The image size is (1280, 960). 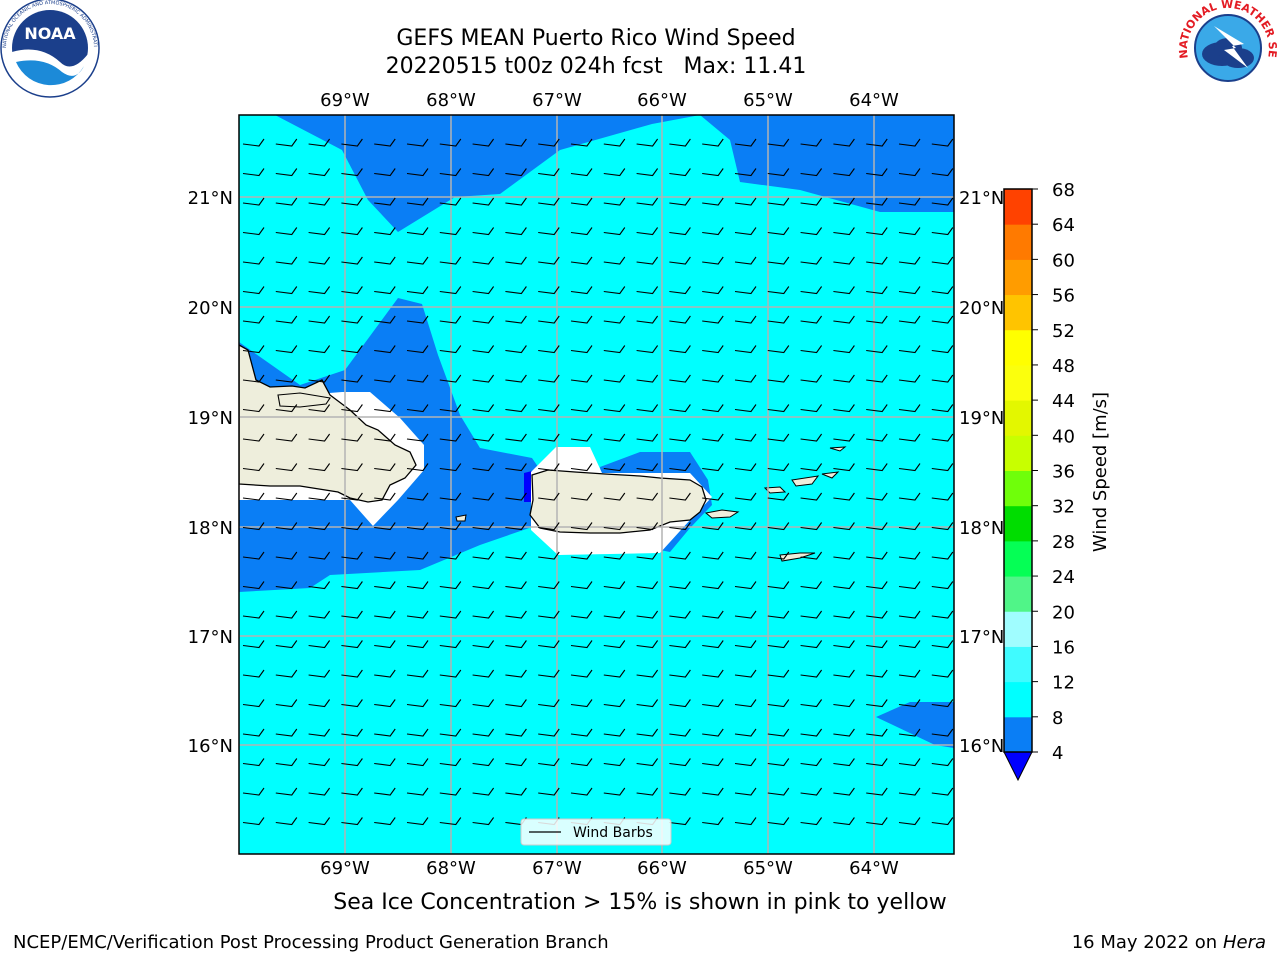 I want to click on map-title: GEFS MEAN Puerto Rico Wind Speed, so click(x=596, y=38).